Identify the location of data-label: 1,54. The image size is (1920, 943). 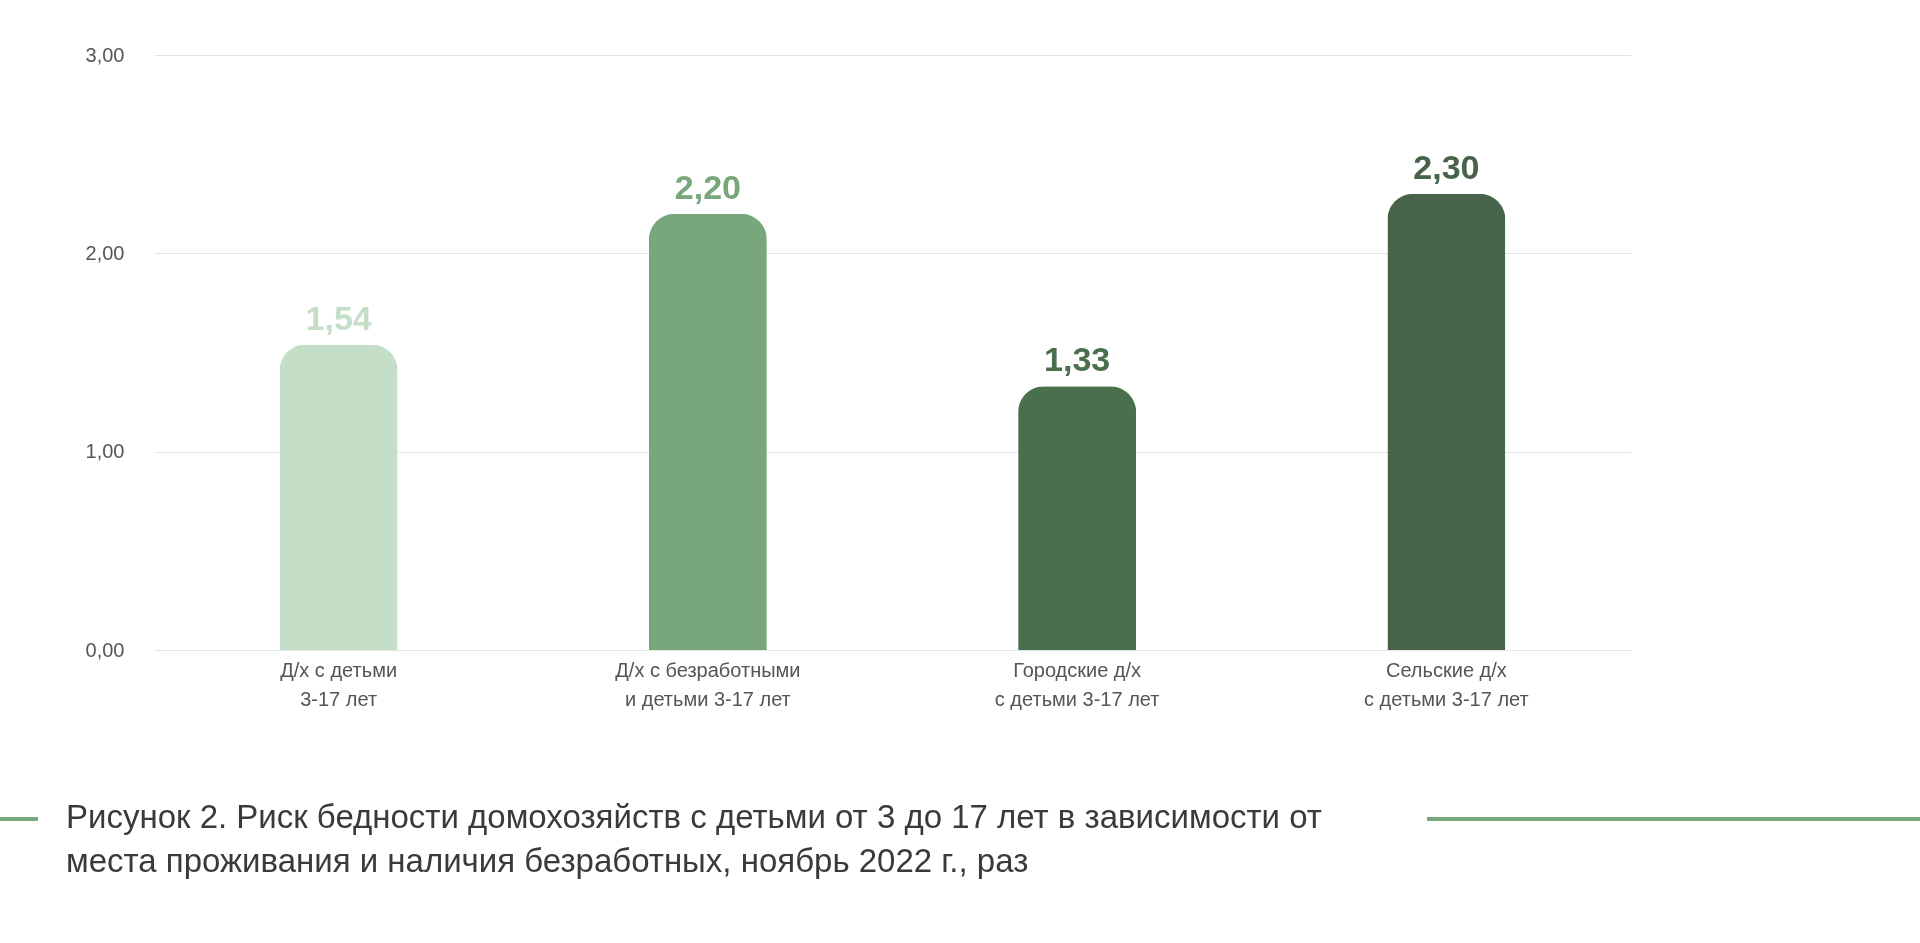
(338, 317).